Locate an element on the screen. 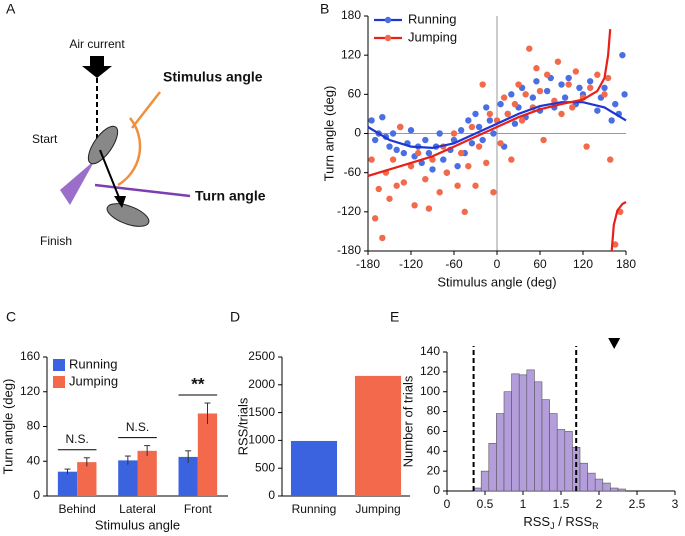 This screenshot has width=685, height=536. x-axis-label-part: J is located at coordinates (552, 526).